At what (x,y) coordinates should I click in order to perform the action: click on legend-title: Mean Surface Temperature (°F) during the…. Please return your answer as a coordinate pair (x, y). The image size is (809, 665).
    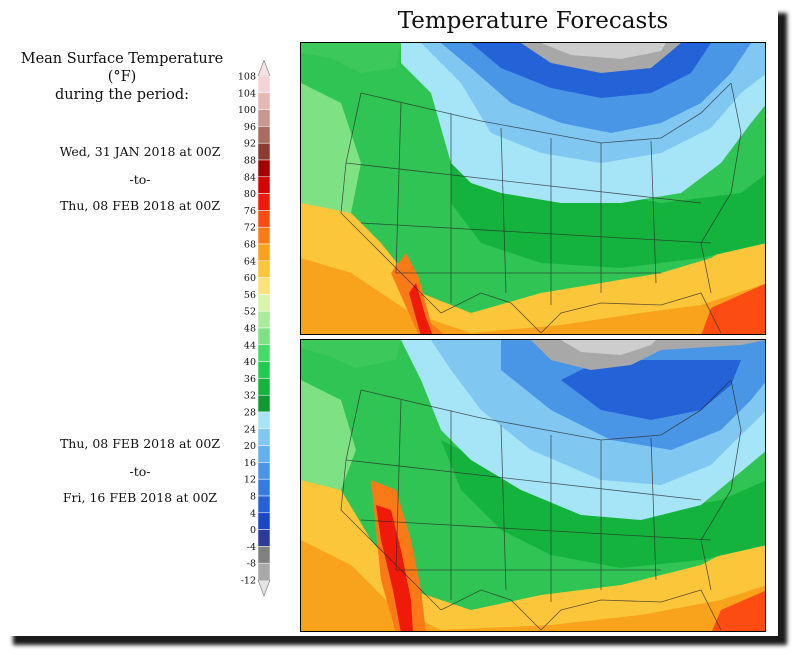
    Looking at the image, I should click on (122, 77).